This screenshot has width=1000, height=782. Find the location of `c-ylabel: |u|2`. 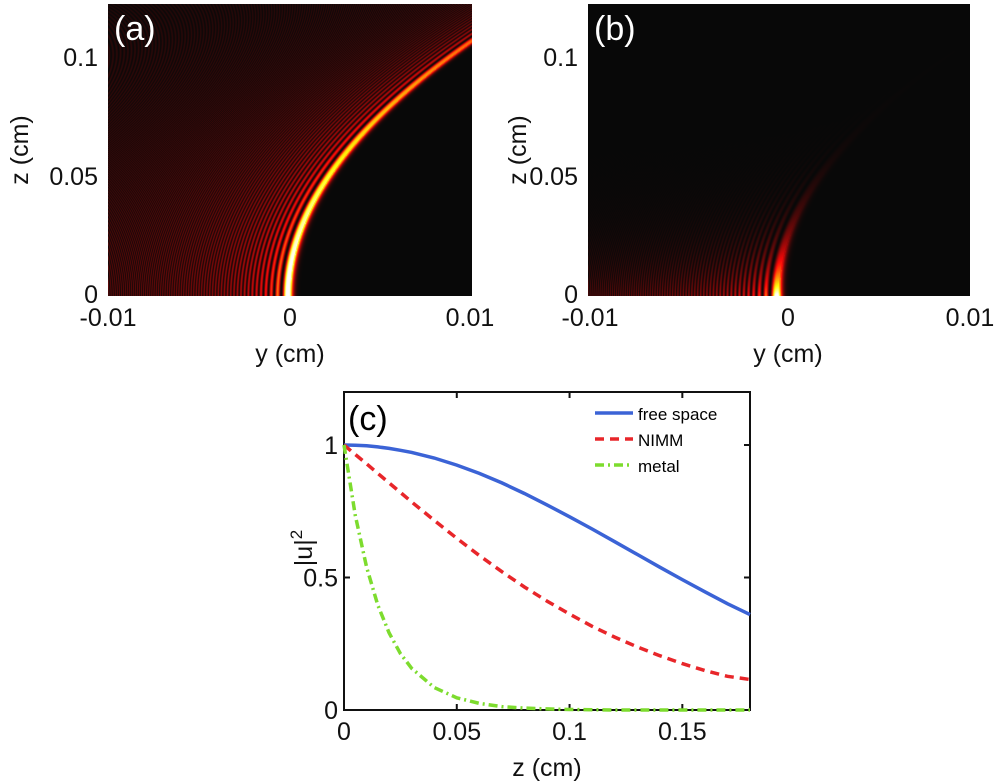

c-ylabel: |u|2 is located at coordinates (302, 548).